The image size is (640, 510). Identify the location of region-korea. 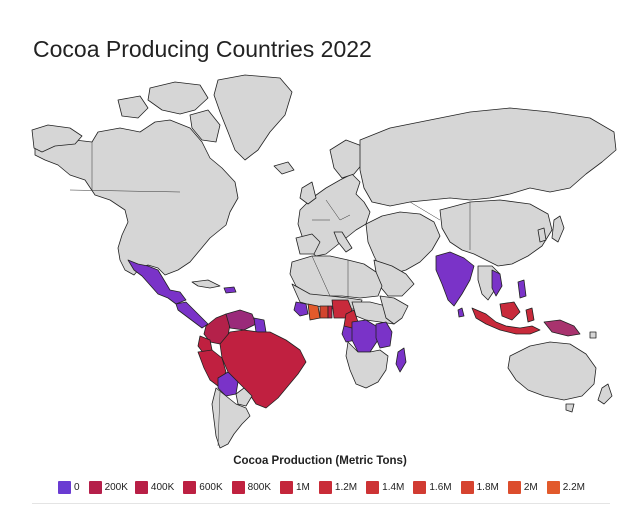
(542, 235).